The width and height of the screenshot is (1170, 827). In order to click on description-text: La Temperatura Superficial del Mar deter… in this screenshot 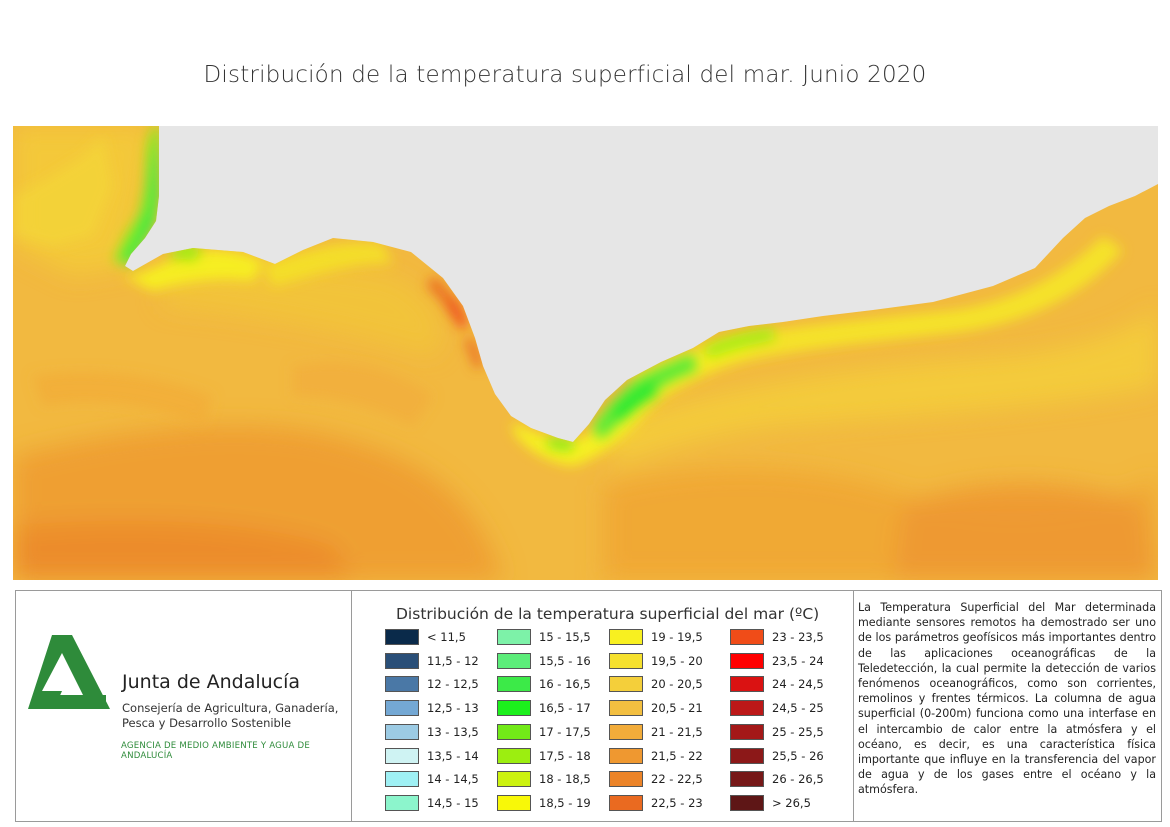, I will do `click(1007, 699)`.